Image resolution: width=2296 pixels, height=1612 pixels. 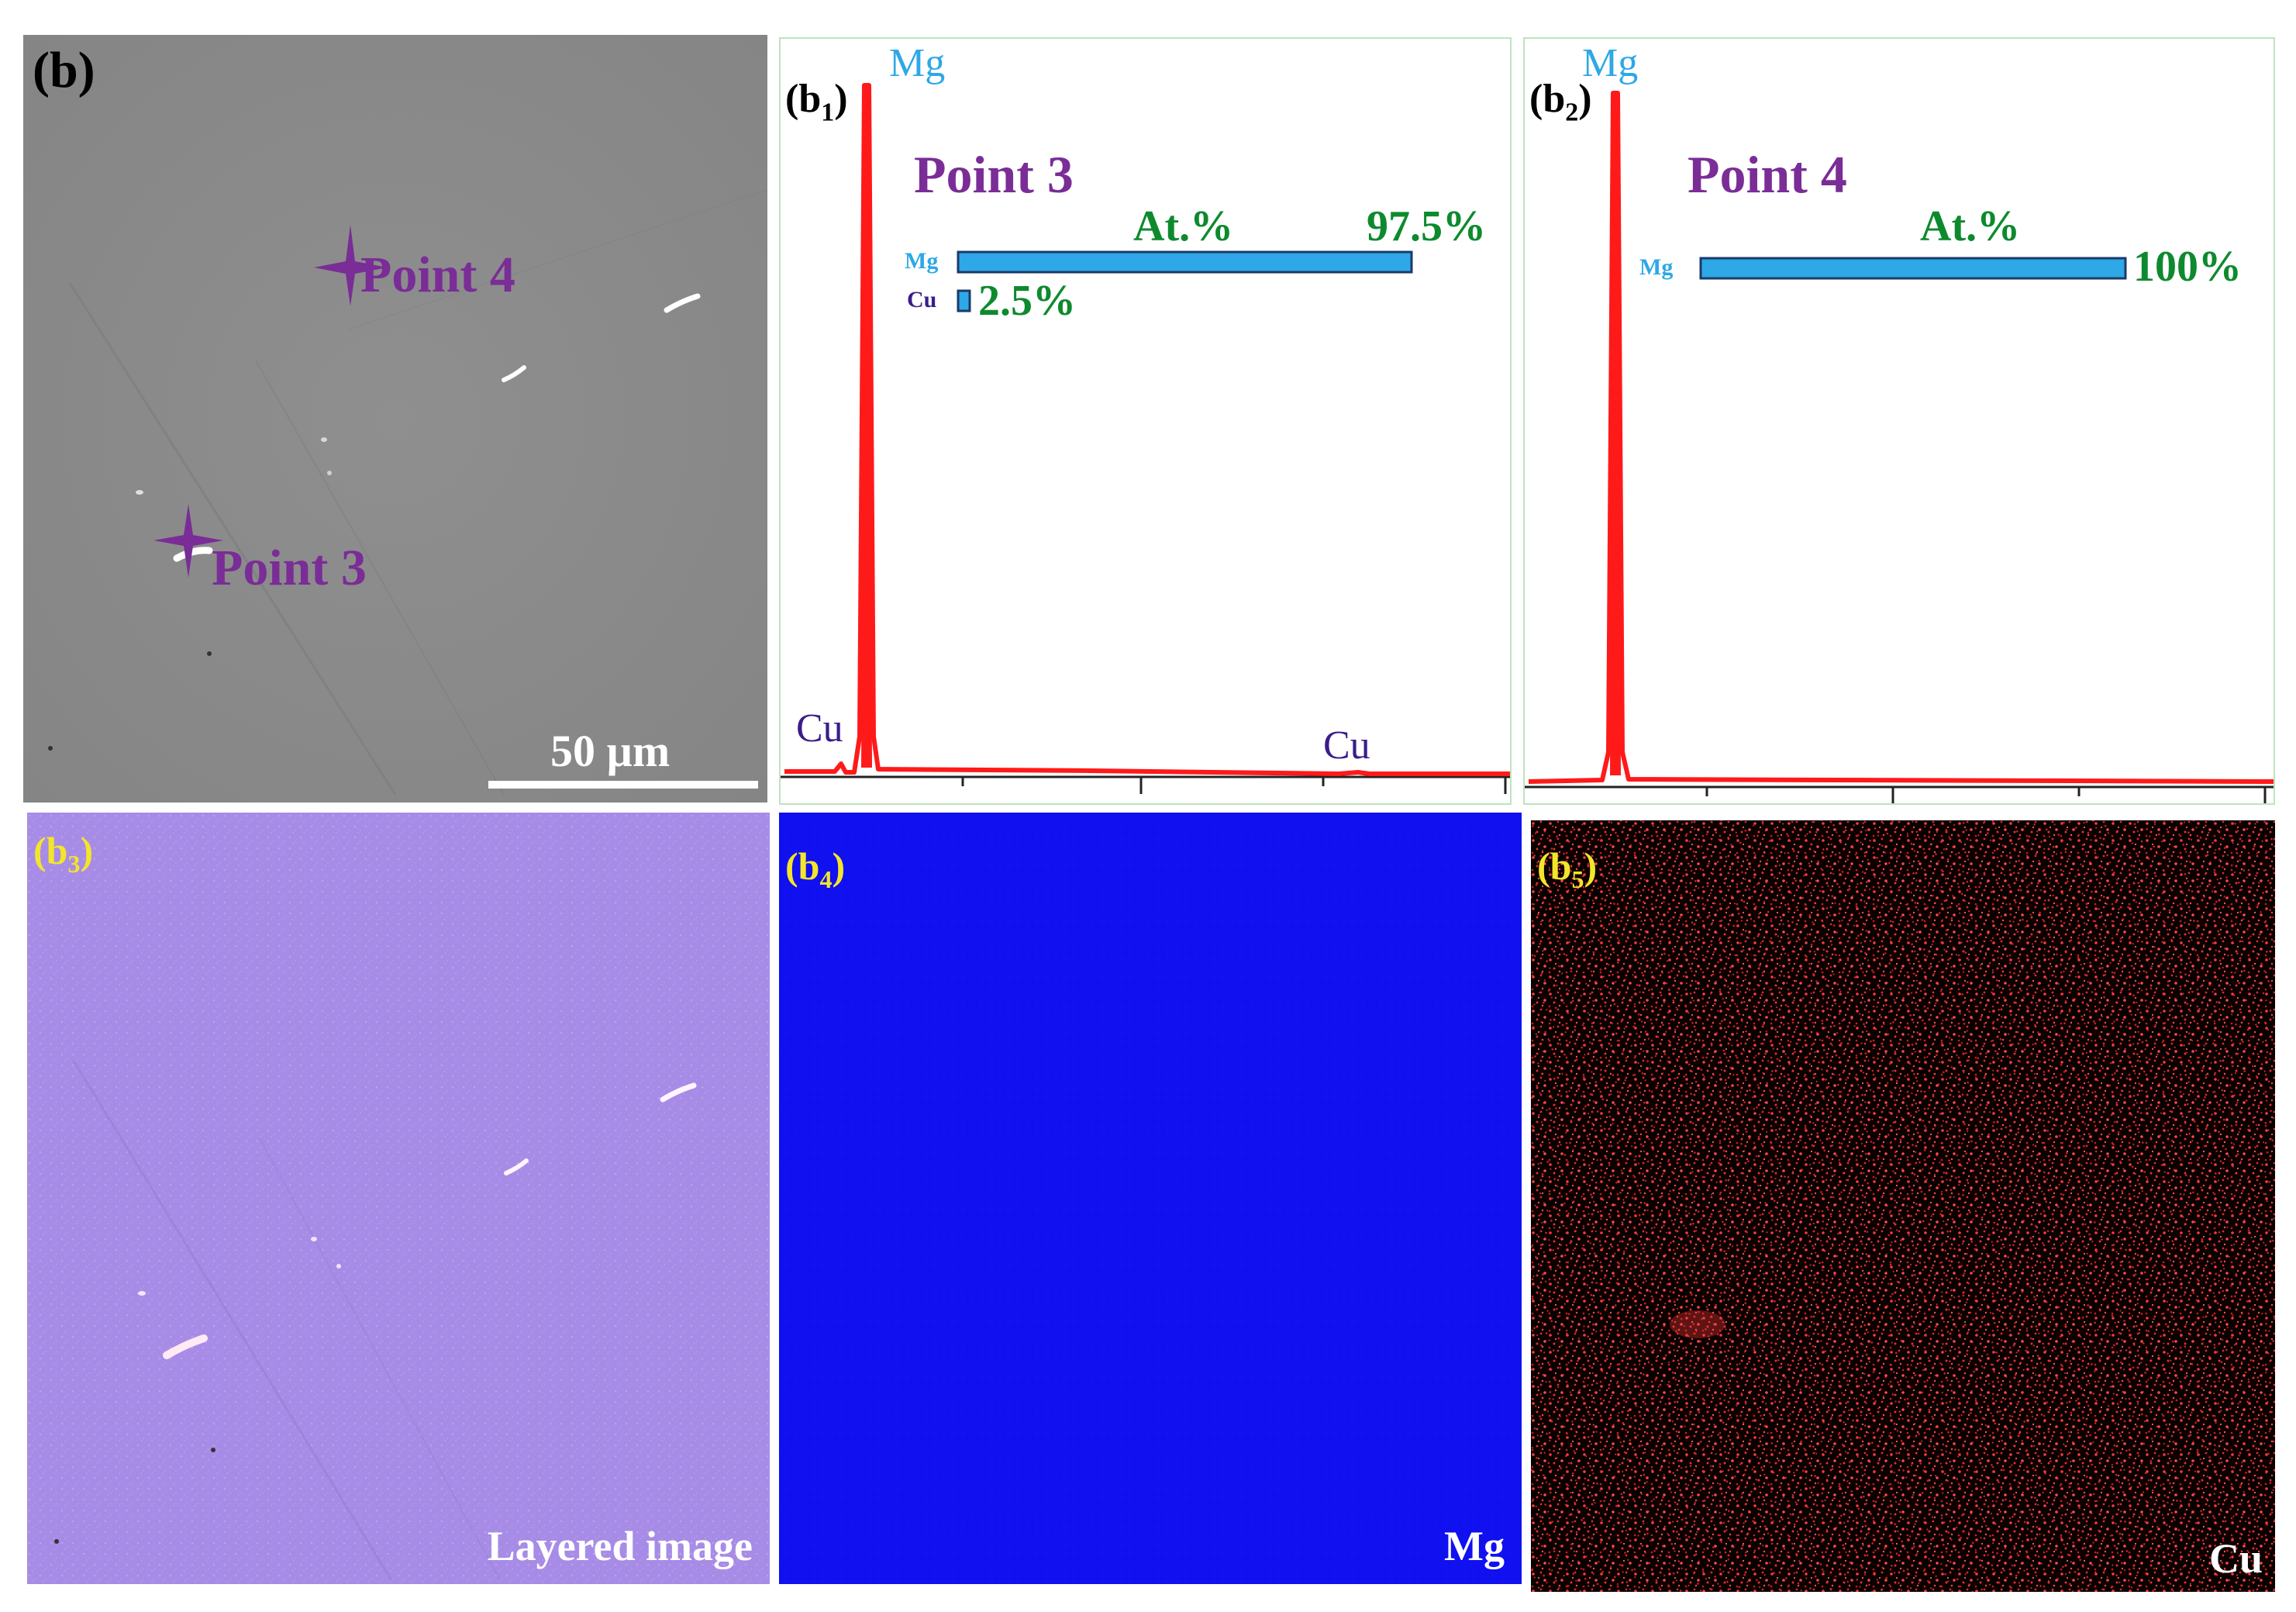 I want to click on inset-bar-cu, so click(x=964, y=300).